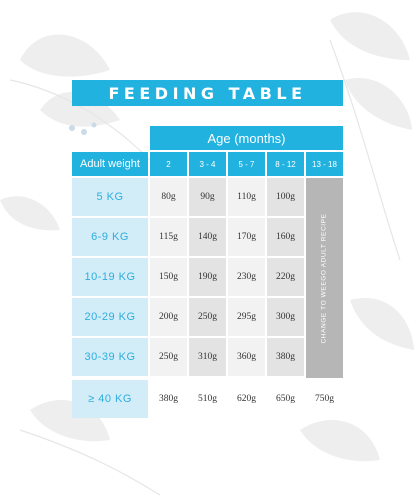 This screenshot has width=416, height=497. I want to click on age-column-header: 8 - 12, so click(285, 164).